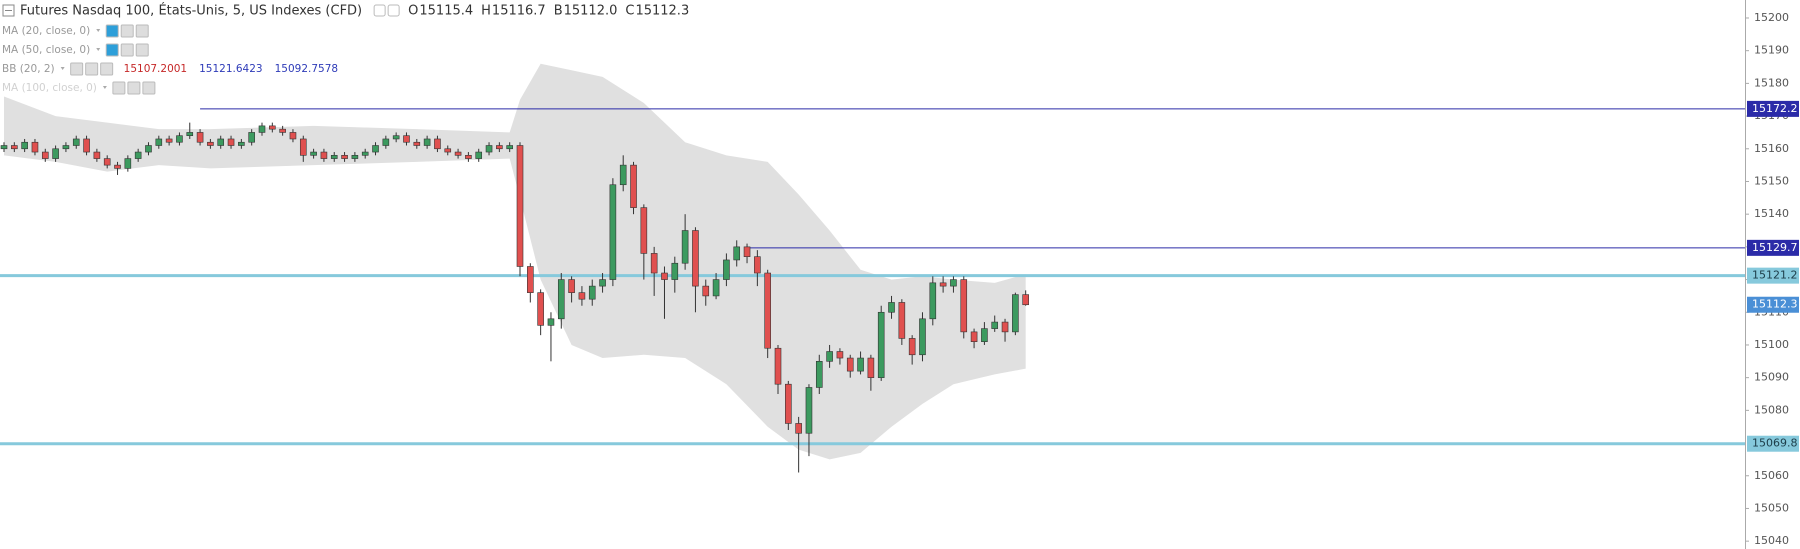 The width and height of the screenshot is (1800, 549). What do you see at coordinates (1771, 180) in the screenshot?
I see `y-tick-label: 15150` at bounding box center [1771, 180].